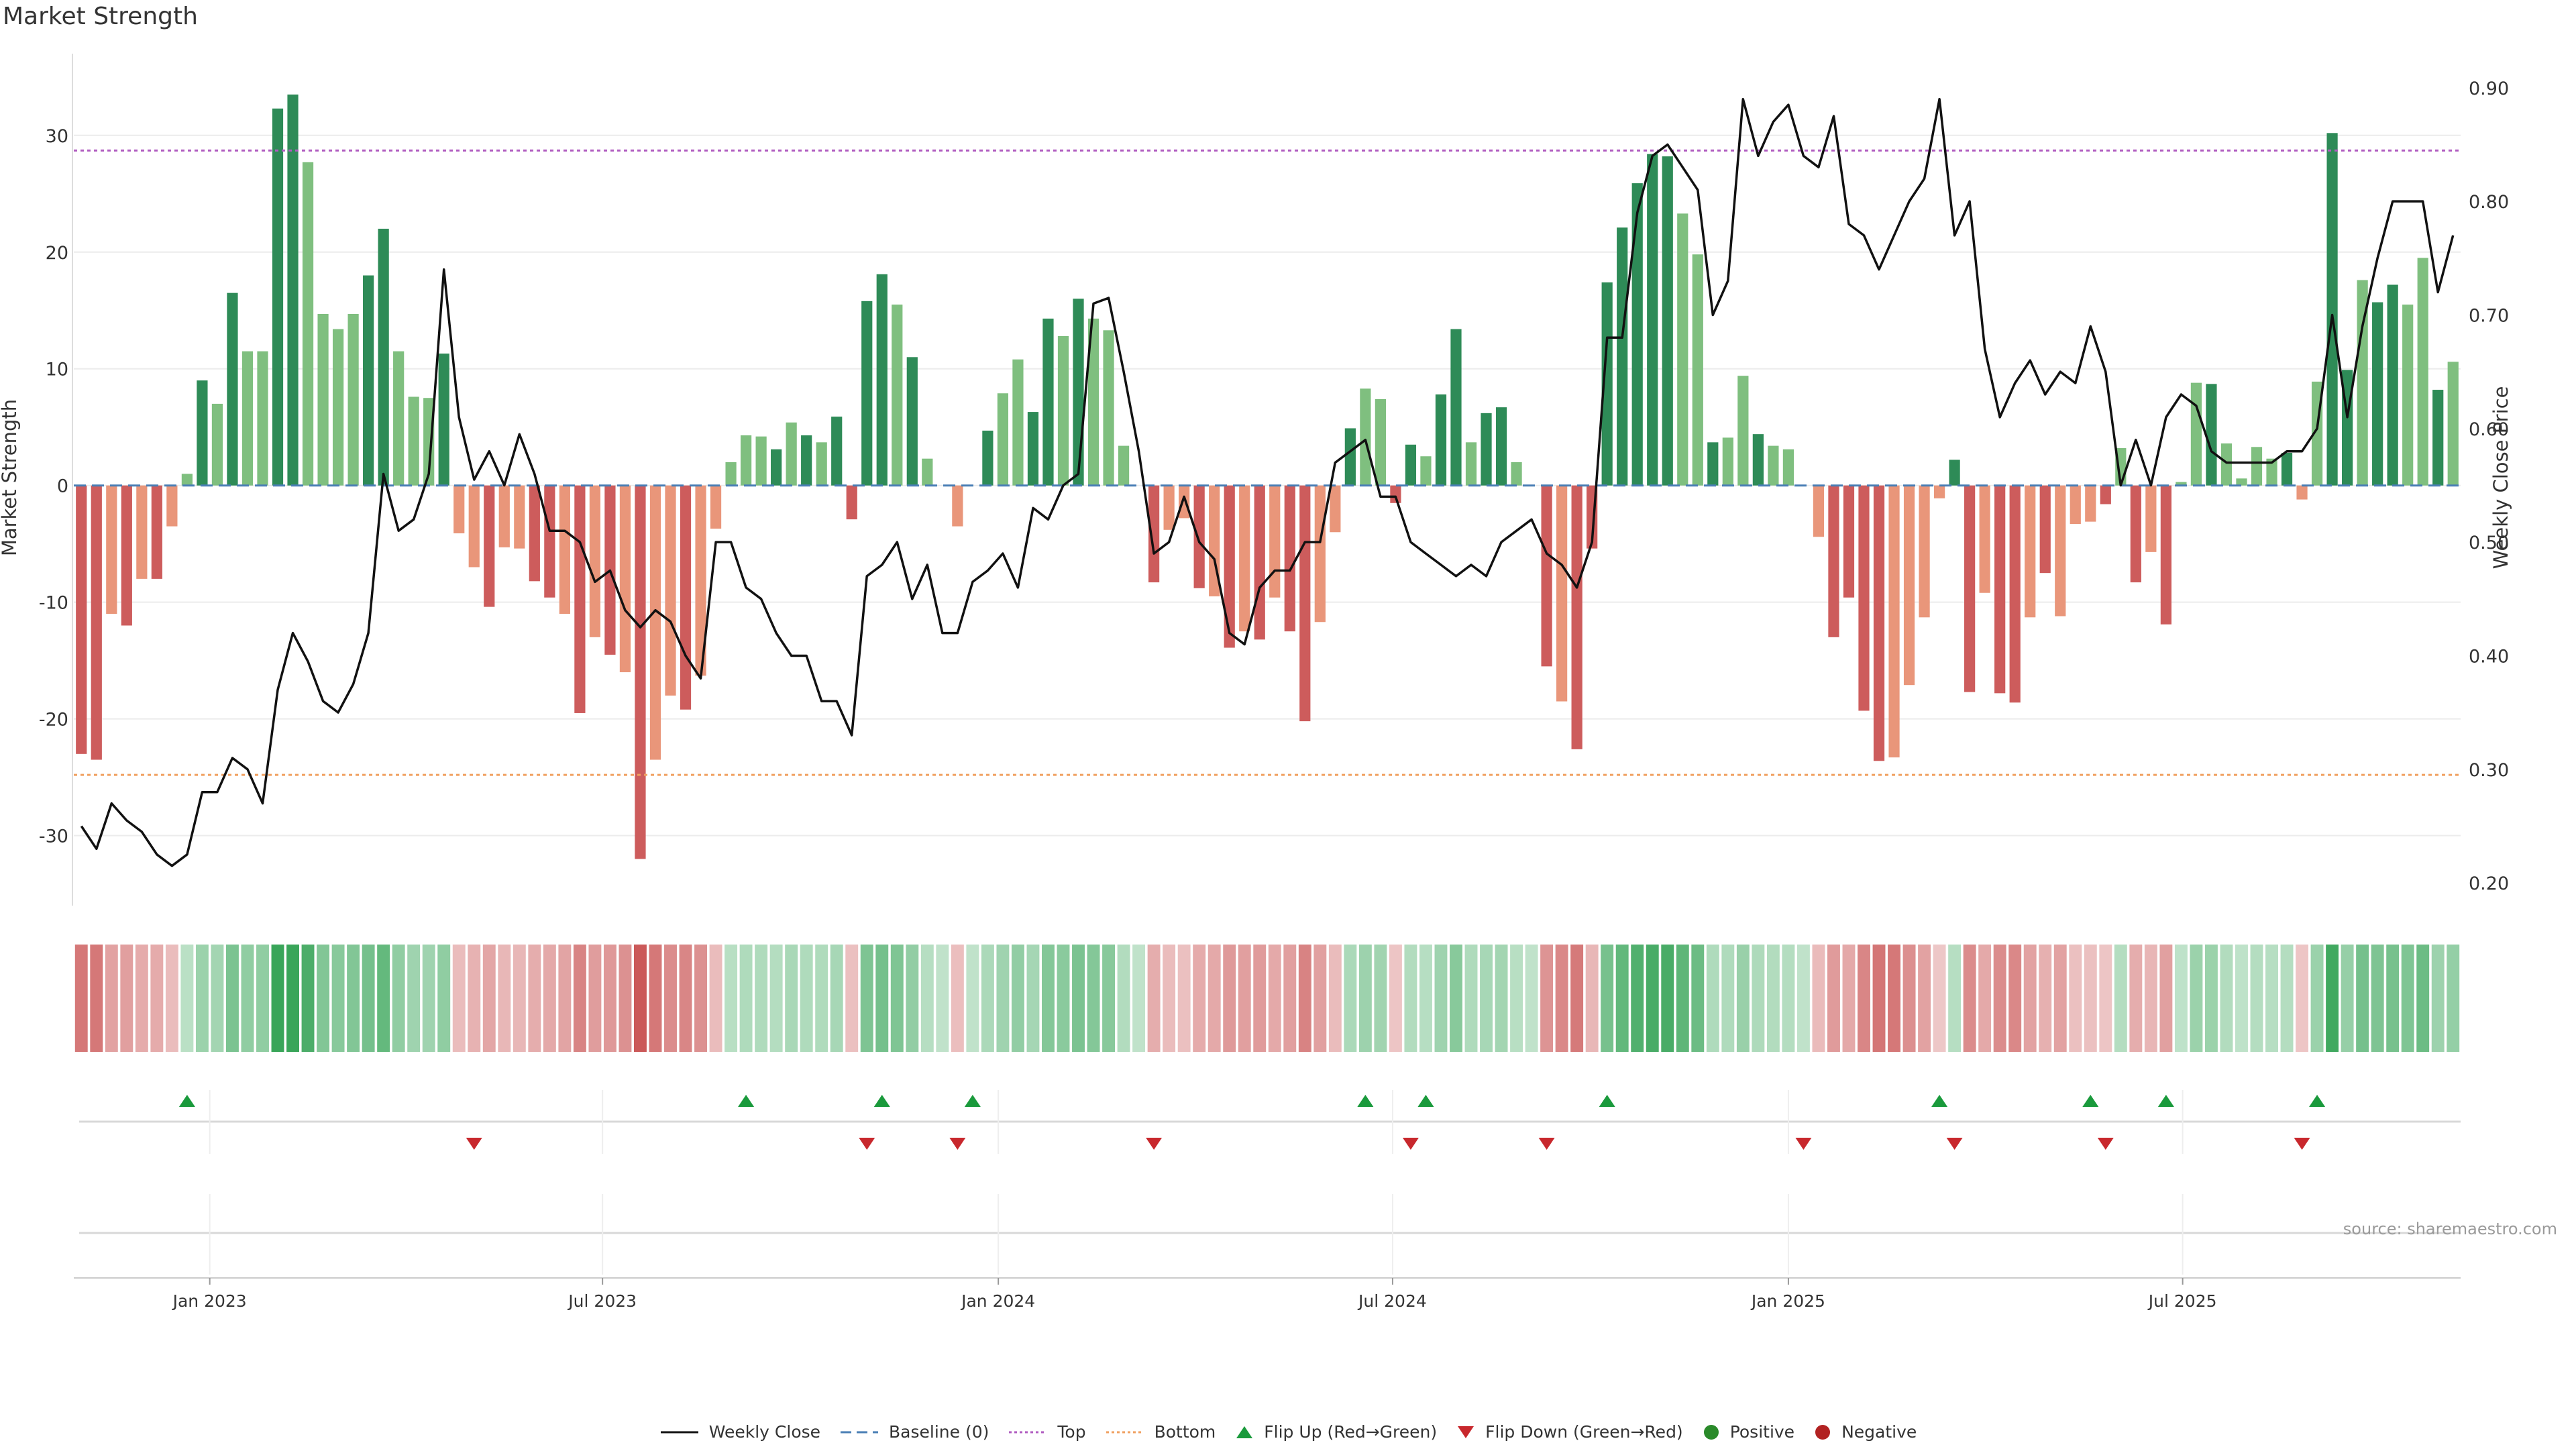 This screenshot has height=1449, width=2576. Describe the element at coordinates (939, 1432) in the screenshot. I see `legend-baseline-label: Baseline (0)` at that location.